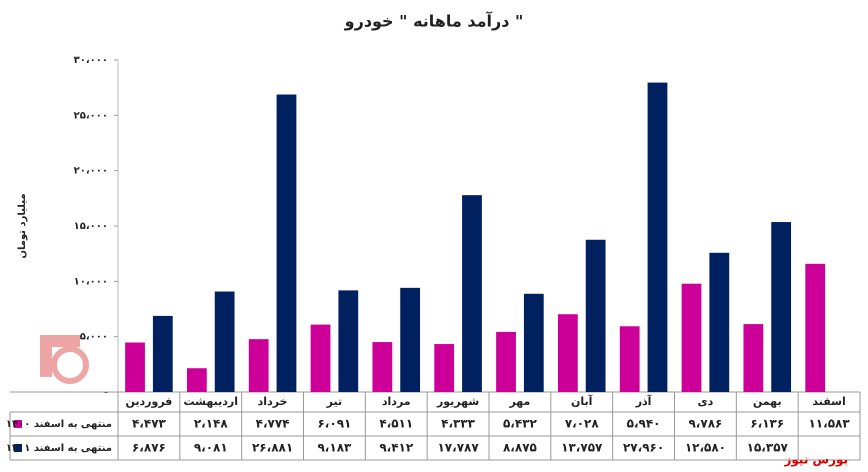 Image resolution: width=868 pixels, height=472 pixels. What do you see at coordinates (22, 225) in the screenshot?
I see `y-axis-label: میلیارد تومان` at bounding box center [22, 225].